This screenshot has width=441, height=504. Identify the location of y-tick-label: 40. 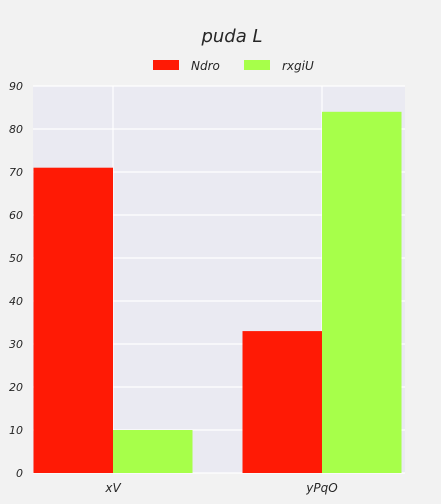
(16, 301).